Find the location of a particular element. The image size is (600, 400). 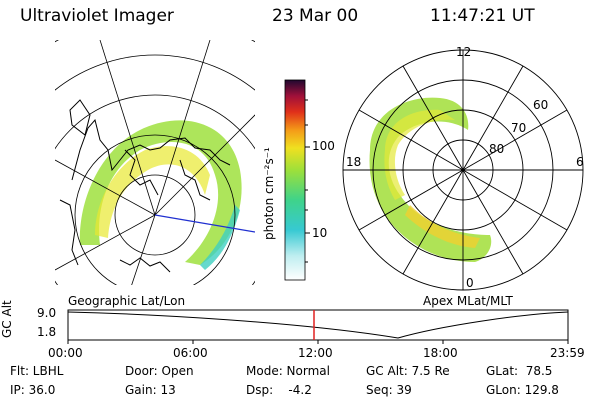

colorbar-tick-100: 100 is located at coordinates (323, 146).